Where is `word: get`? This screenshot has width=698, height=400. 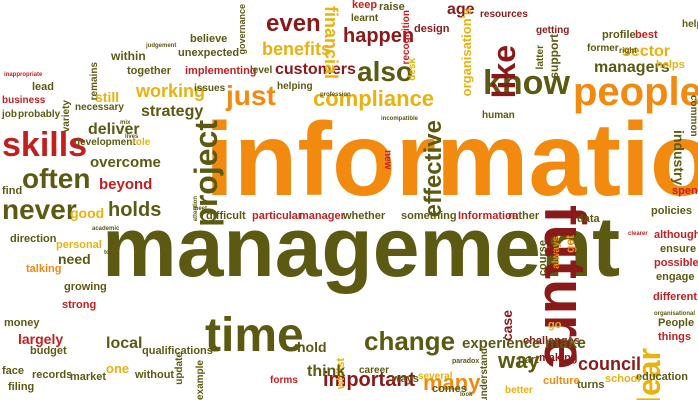
word: get is located at coordinates (570, 244).